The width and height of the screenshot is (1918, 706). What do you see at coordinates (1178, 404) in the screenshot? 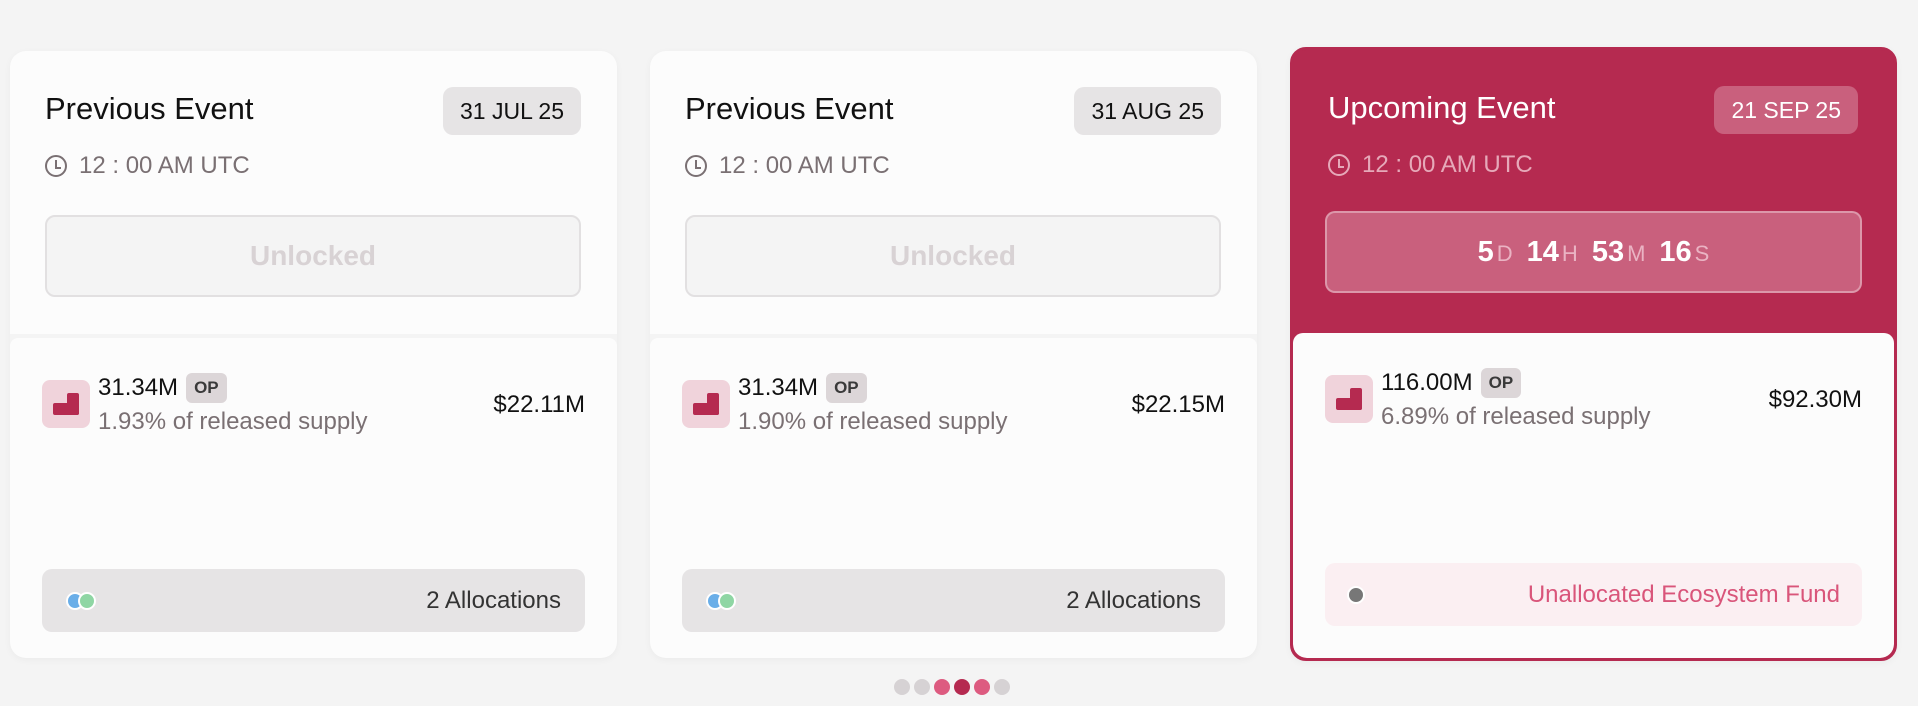
I see `unlock-value-usd: $22.15M` at bounding box center [1178, 404].